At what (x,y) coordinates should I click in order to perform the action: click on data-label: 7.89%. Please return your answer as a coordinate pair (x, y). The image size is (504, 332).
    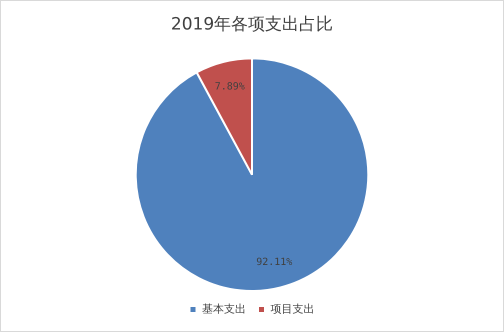
    Looking at the image, I should click on (229, 86).